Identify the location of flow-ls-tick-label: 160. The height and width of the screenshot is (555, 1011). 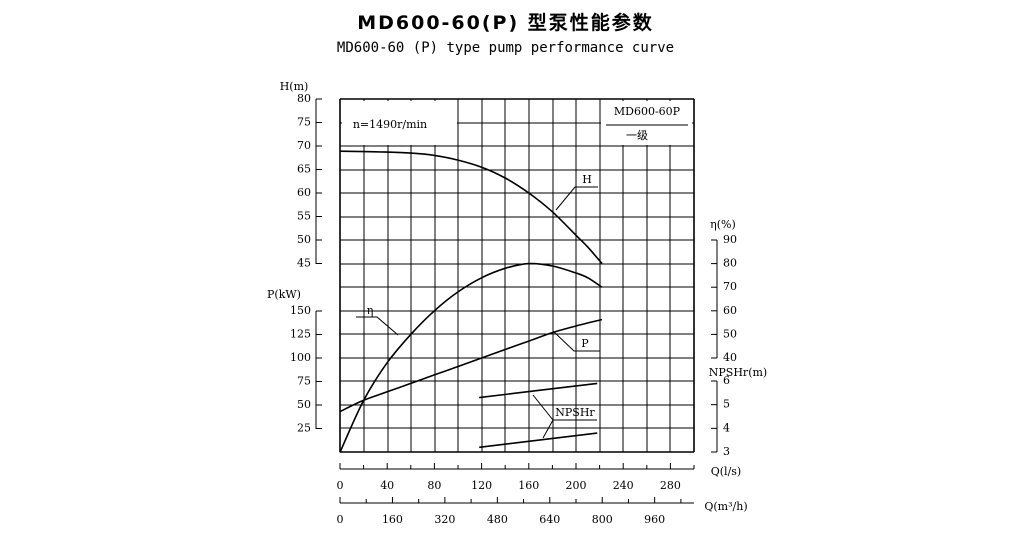
(528, 485).